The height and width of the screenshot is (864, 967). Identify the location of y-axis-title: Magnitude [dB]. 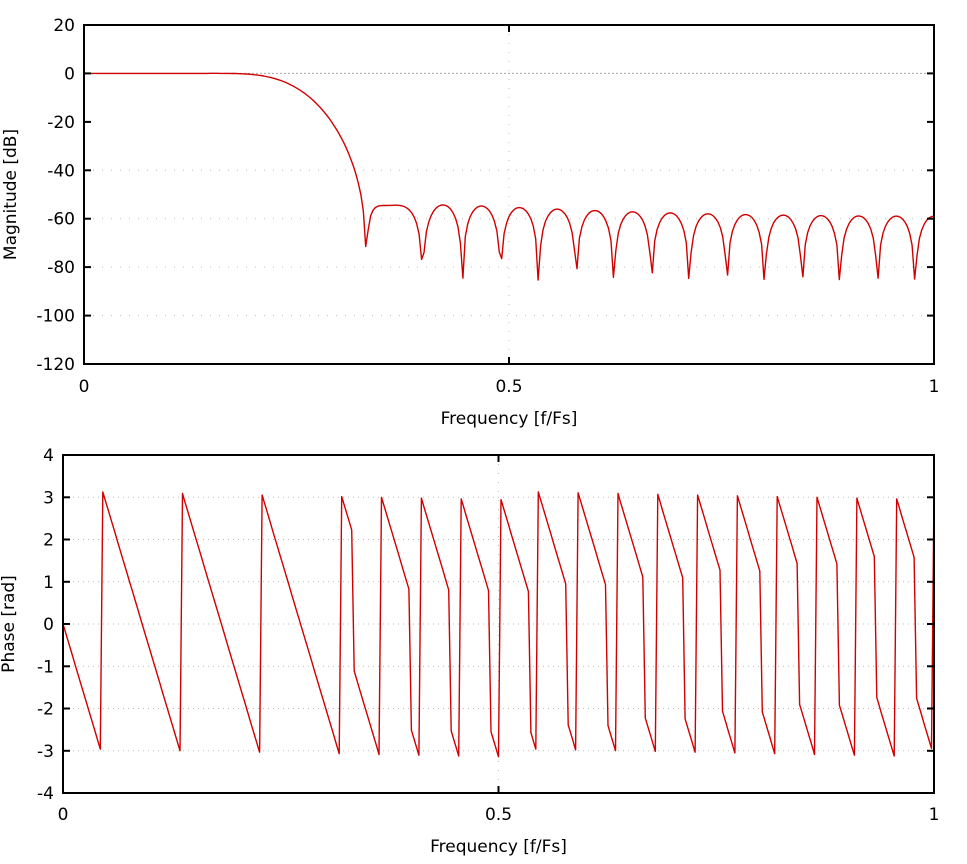
(11, 194).